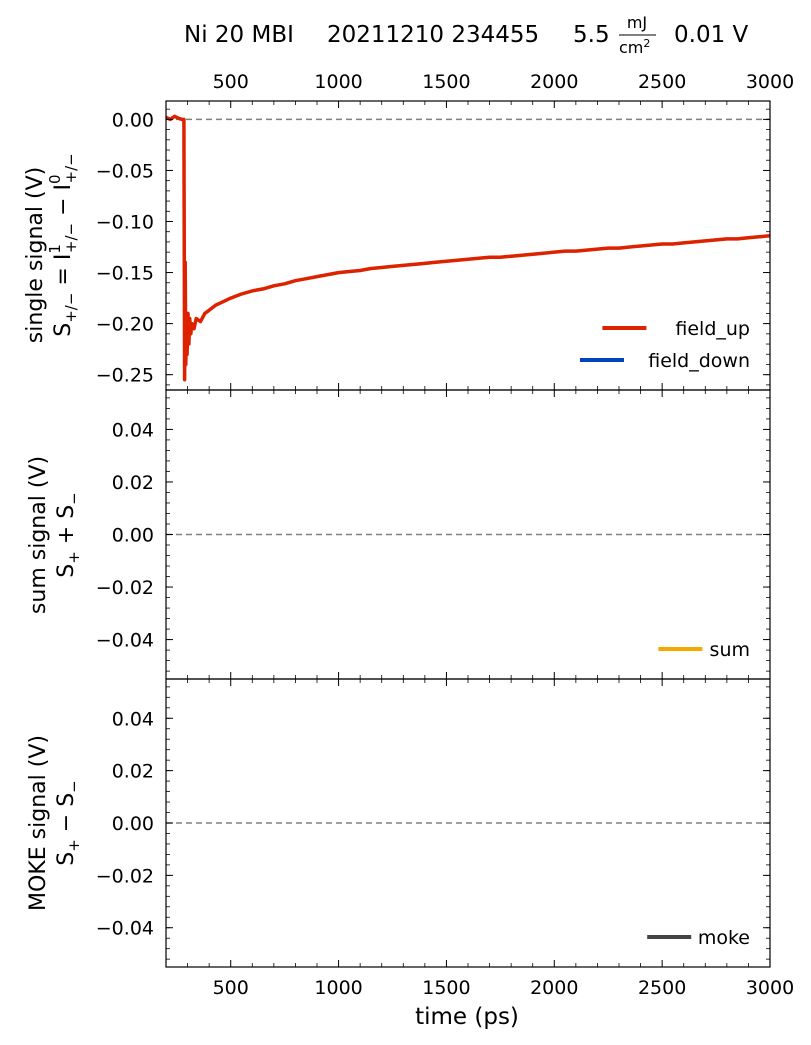 The image size is (811, 1045). I want to click on top-tick-label: 1000, so click(338, 82).